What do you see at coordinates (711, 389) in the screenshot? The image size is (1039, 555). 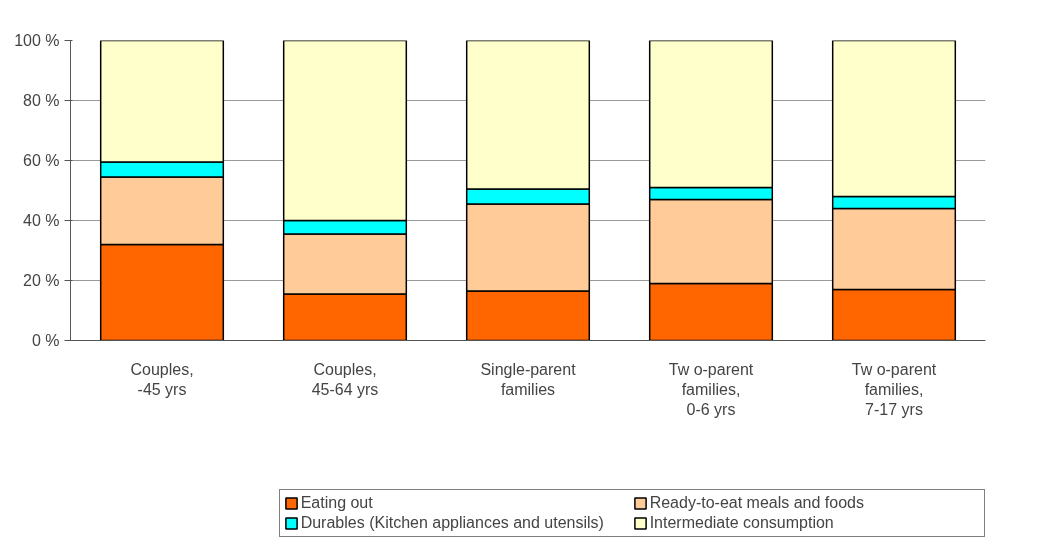 I see `x-tick-label: Tw o-parent families, 0-6 yrs` at bounding box center [711, 389].